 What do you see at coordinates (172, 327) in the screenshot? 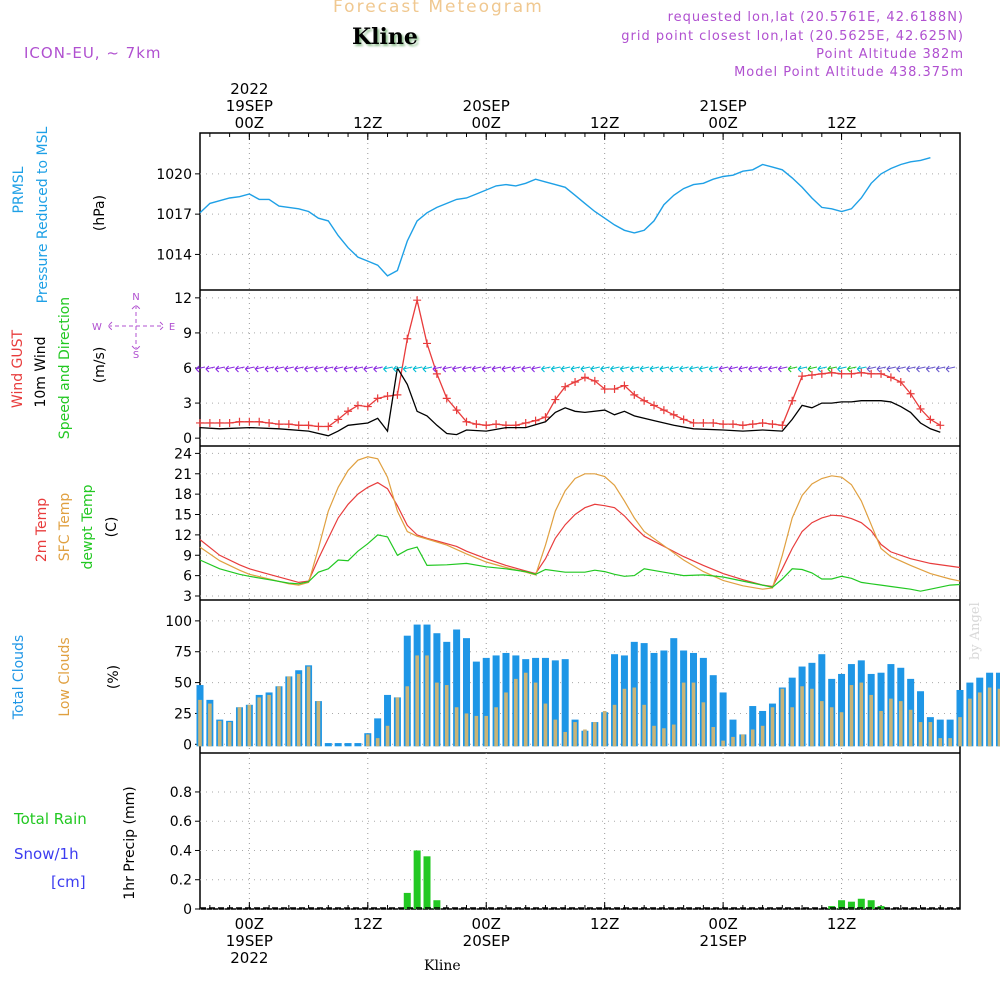
I see `compass-east: E` at bounding box center [172, 327].